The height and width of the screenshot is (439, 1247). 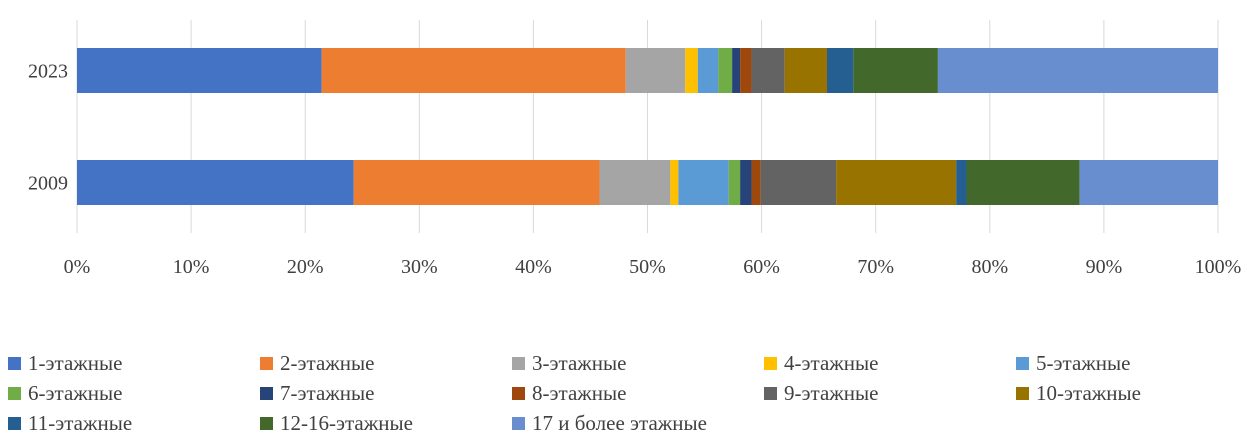 I want to click on legend-label: 1-этажные, so click(x=75, y=362).